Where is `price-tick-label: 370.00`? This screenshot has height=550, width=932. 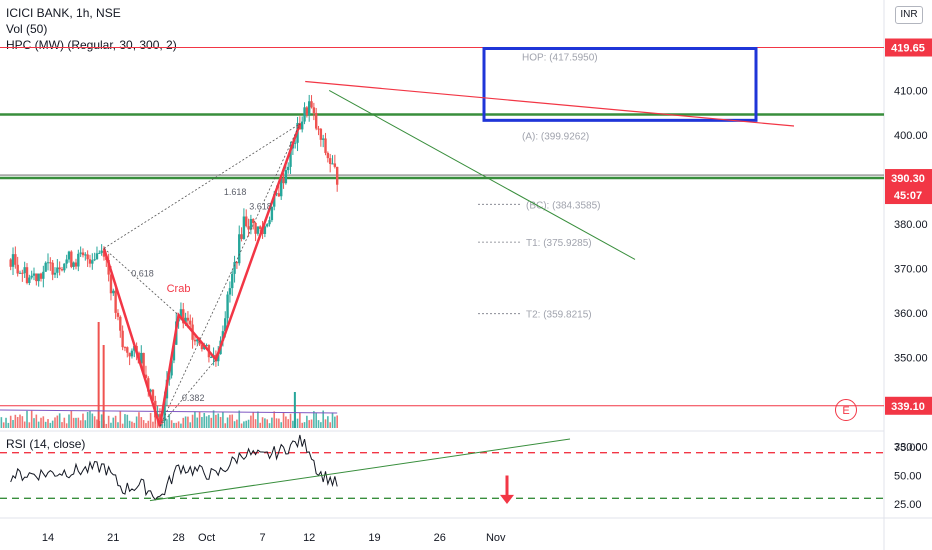
price-tick-label: 370.00 is located at coordinates (911, 269).